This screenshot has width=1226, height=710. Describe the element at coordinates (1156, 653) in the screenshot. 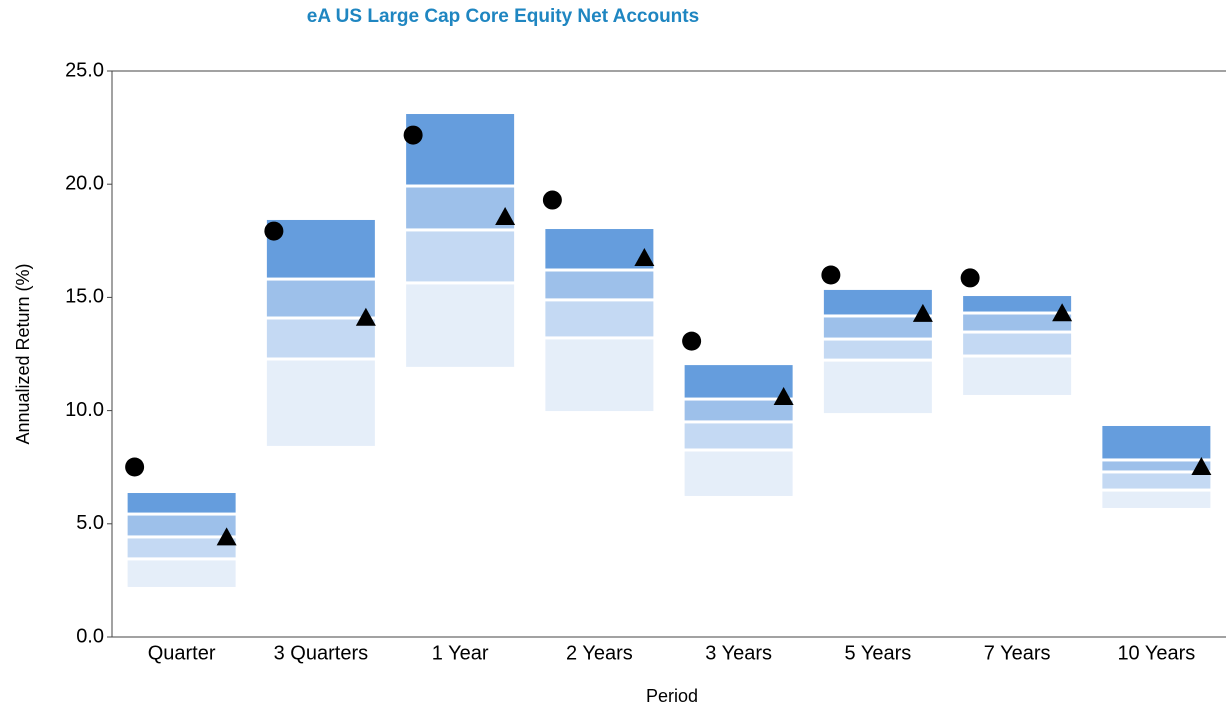

I see `x-tick-label: 10 Years` at that location.